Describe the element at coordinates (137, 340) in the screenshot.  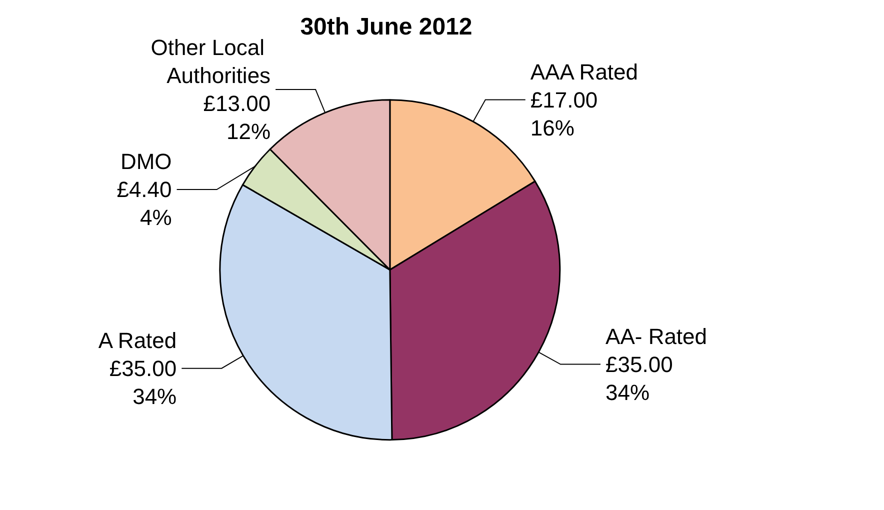
I see `slice-label: A Rated` at that location.